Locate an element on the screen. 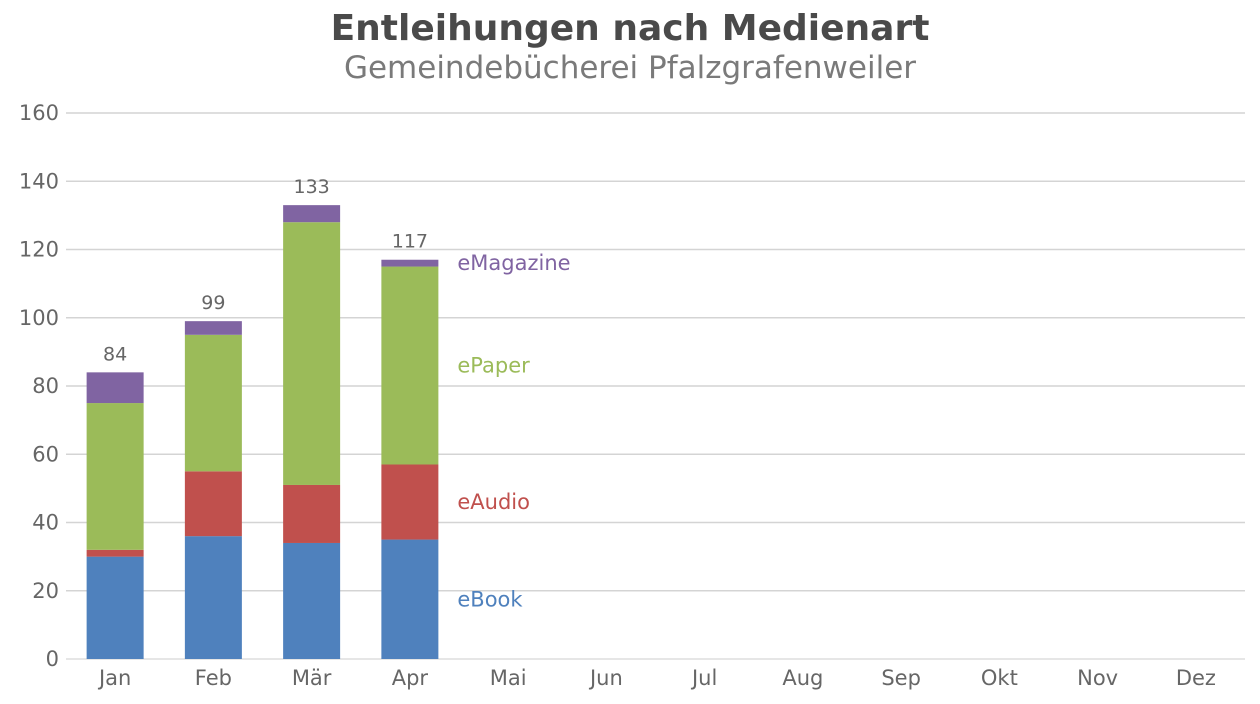  total-label: 99 is located at coordinates (213, 303).